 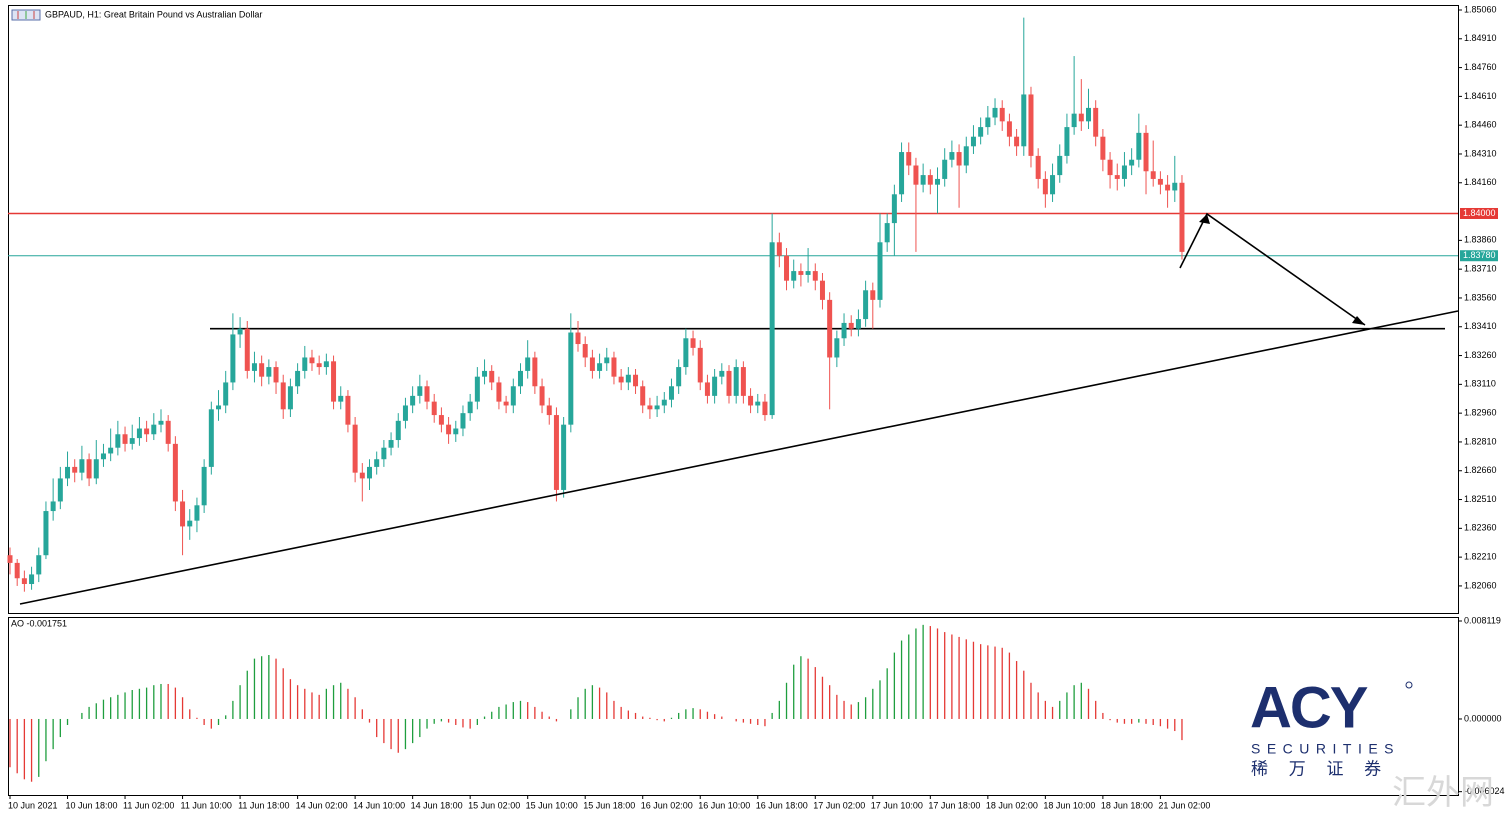 I want to click on forecast-arrow, so click(x=1272, y=269).